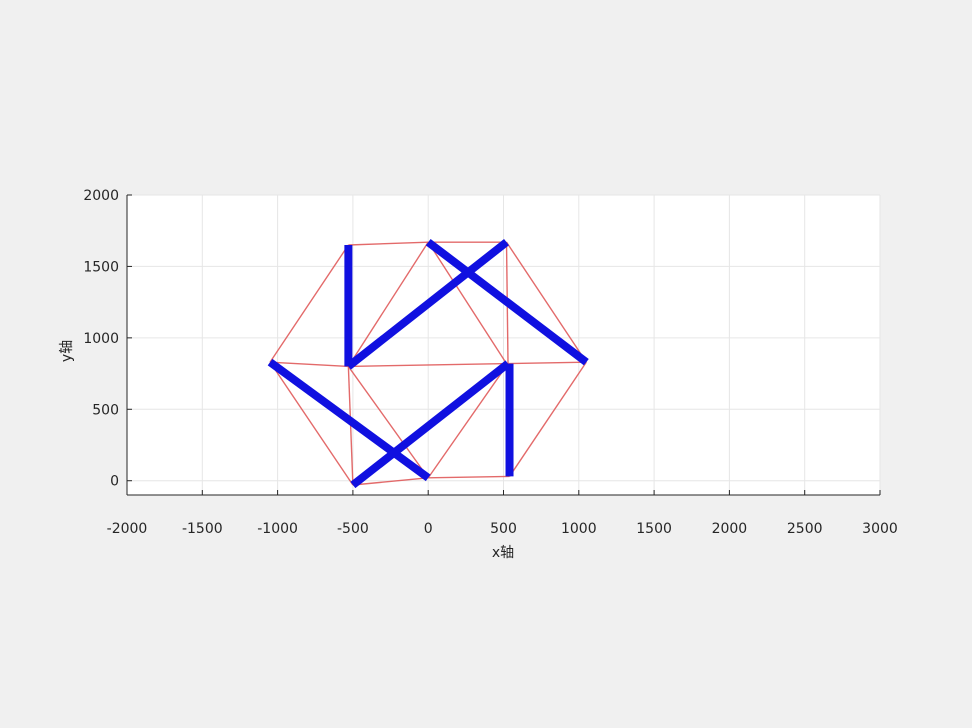  Describe the element at coordinates (277, 529) in the screenshot. I see `x-tick-label: -1000` at that location.